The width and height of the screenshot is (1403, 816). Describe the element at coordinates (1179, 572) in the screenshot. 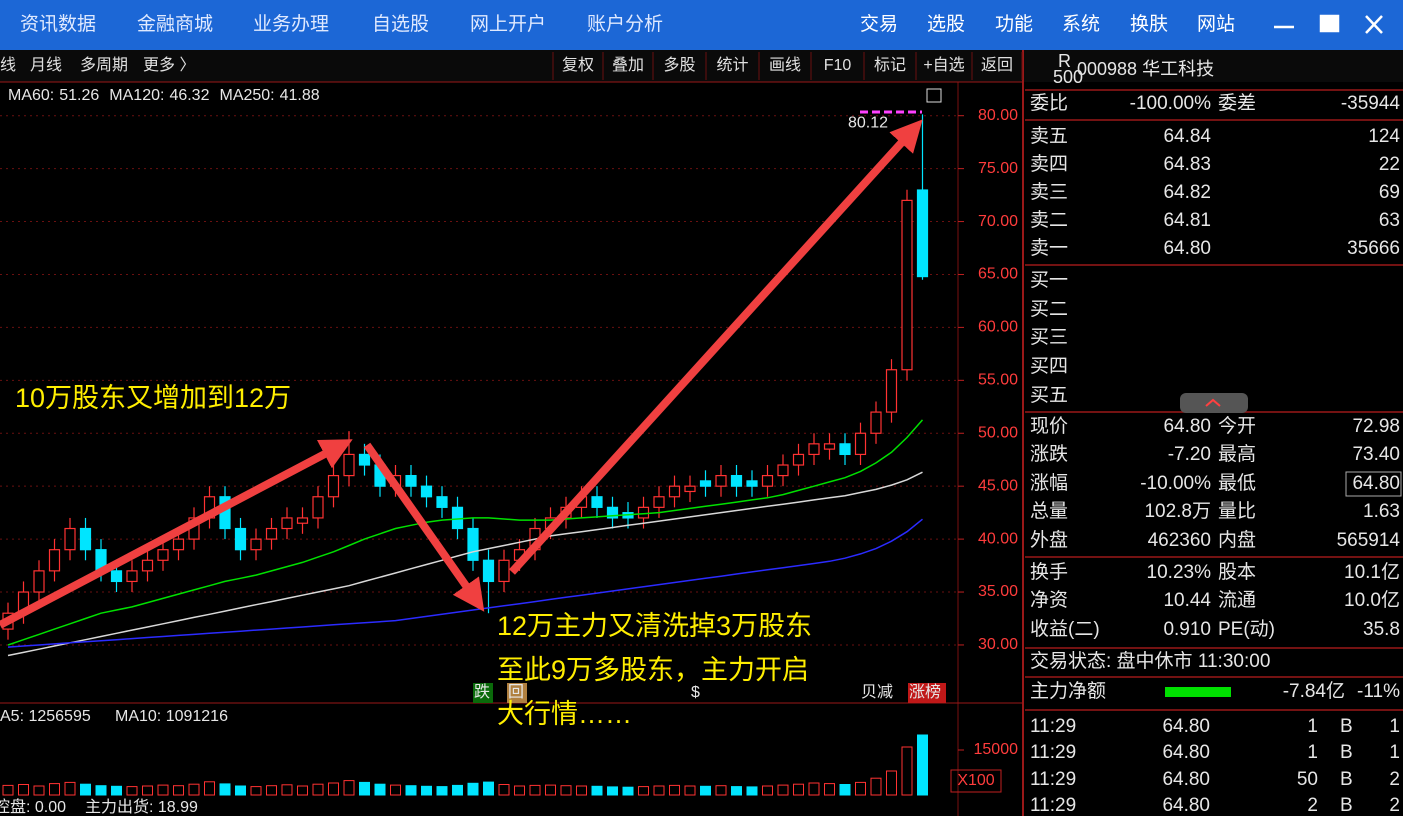

I see `quote-cell: 10.23%` at that location.